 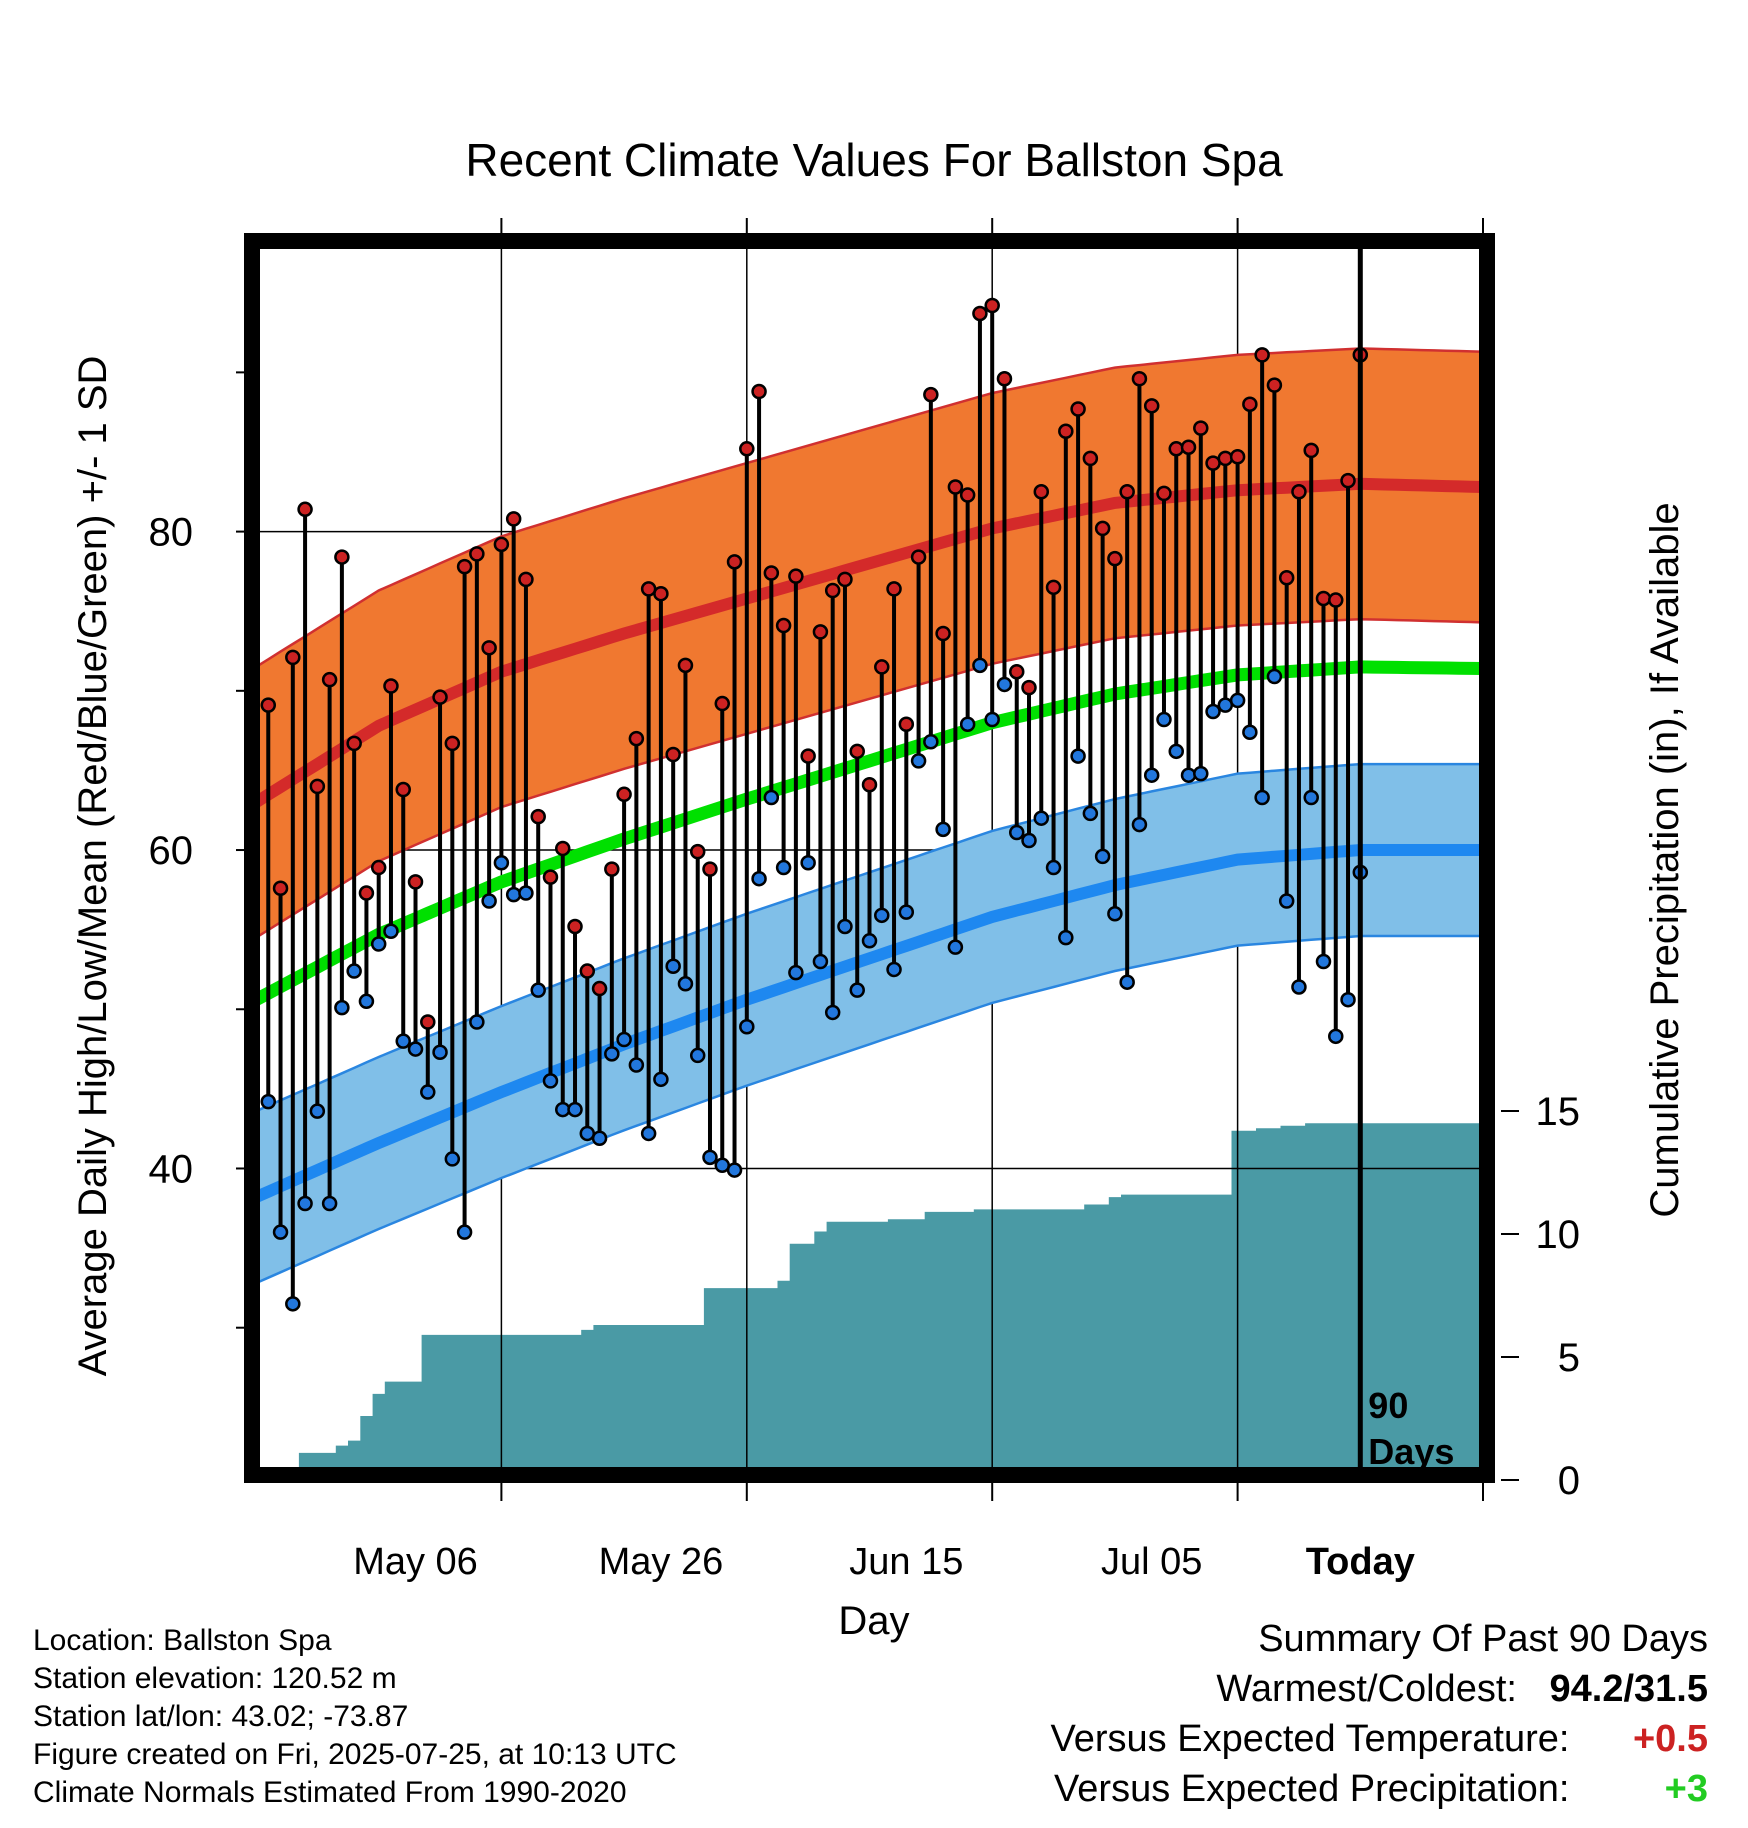 I want to click on summary-warmest-value: 94.2/31.5, so click(x=1628, y=1689).